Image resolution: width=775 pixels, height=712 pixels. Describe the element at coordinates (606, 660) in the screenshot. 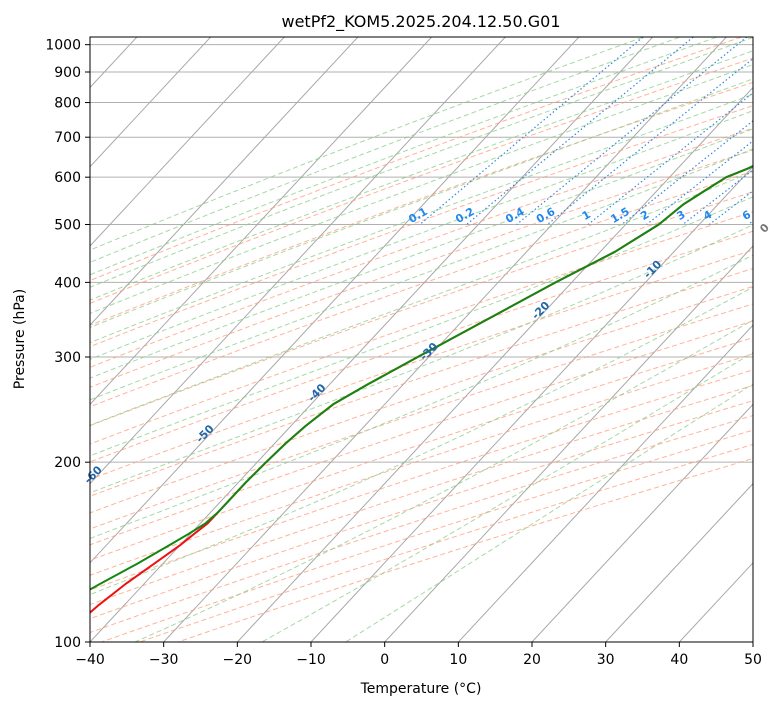

I see `x-tick-label: 30` at that location.